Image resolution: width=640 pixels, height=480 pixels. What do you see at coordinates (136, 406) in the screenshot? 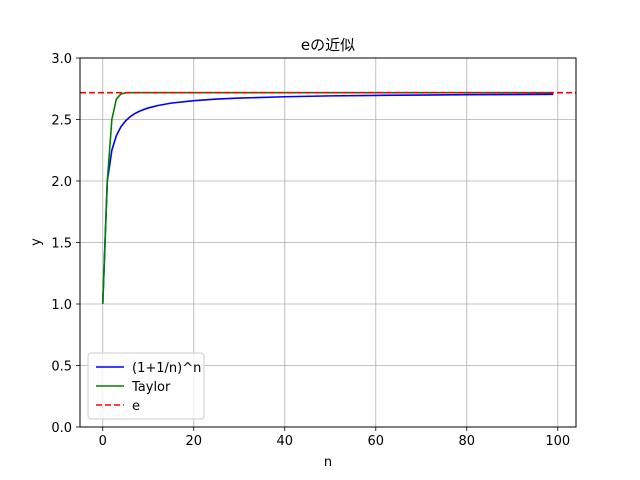
I see `legend-entry: e` at bounding box center [136, 406].